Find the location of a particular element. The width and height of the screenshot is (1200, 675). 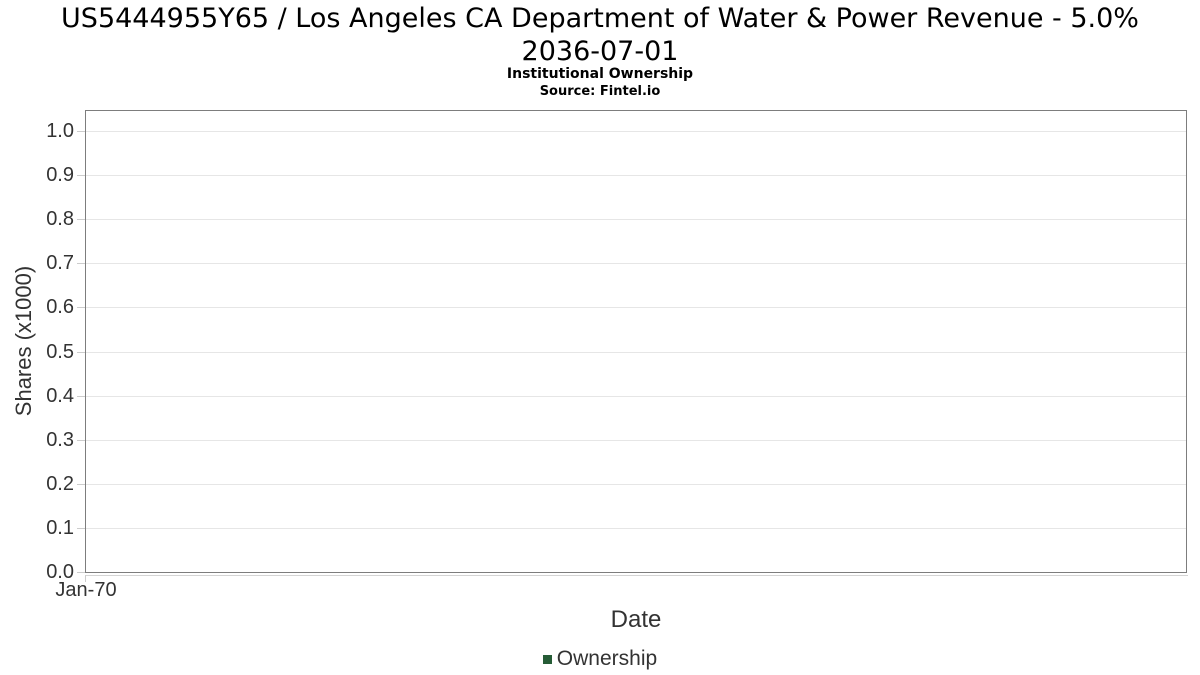

legend-marker-square-icon is located at coordinates (547, 659).